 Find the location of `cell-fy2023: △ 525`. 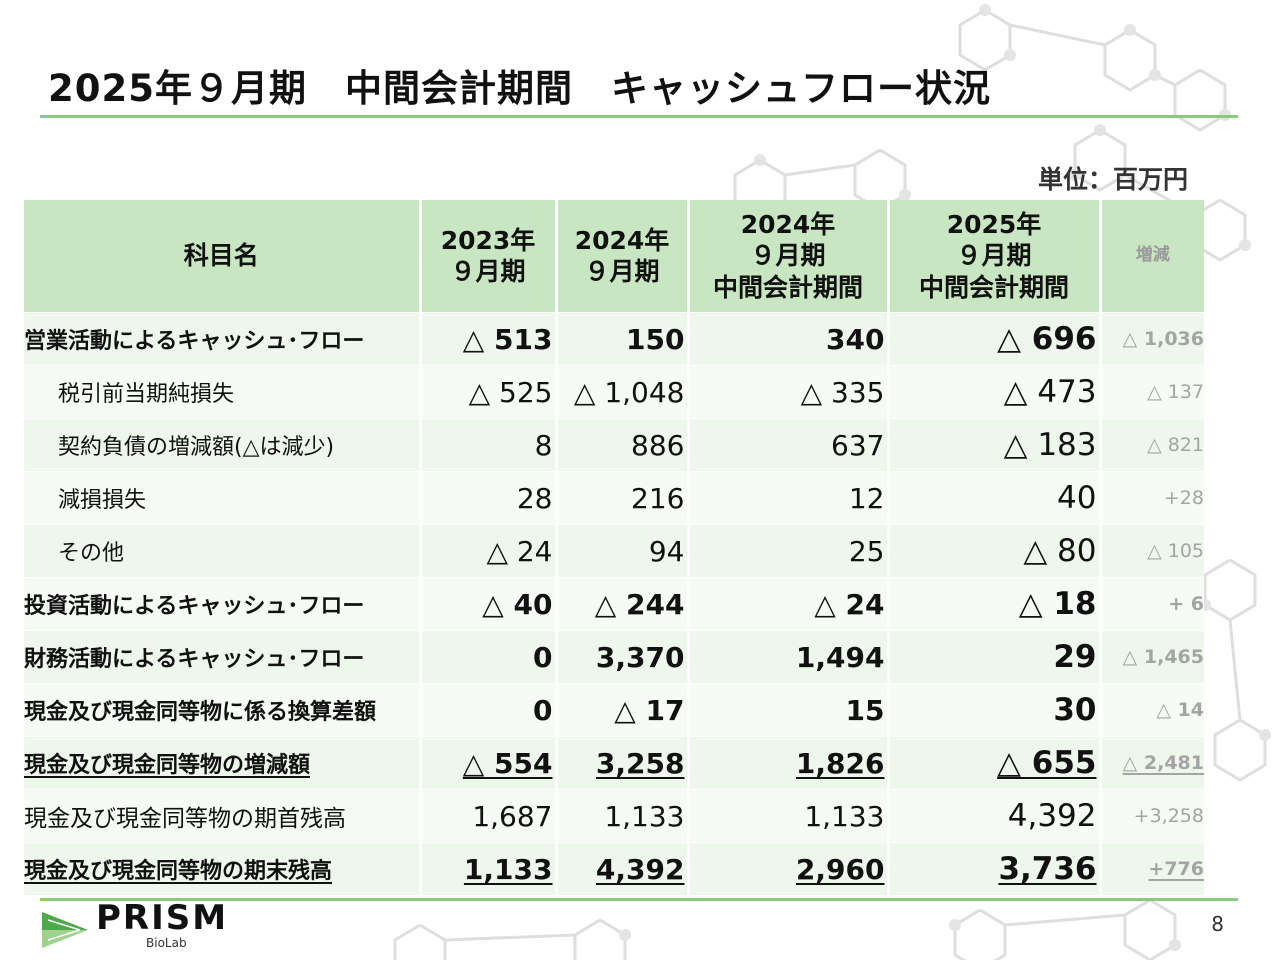

cell-fy2023: △ 525 is located at coordinates (489, 392).